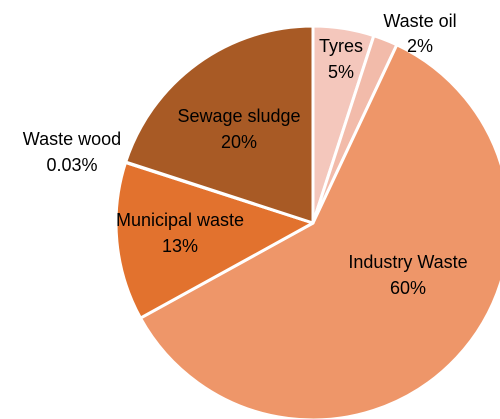 This screenshot has height=419, width=500. I want to click on slice-label-industry-waste: Industry Waste, so click(407, 262).